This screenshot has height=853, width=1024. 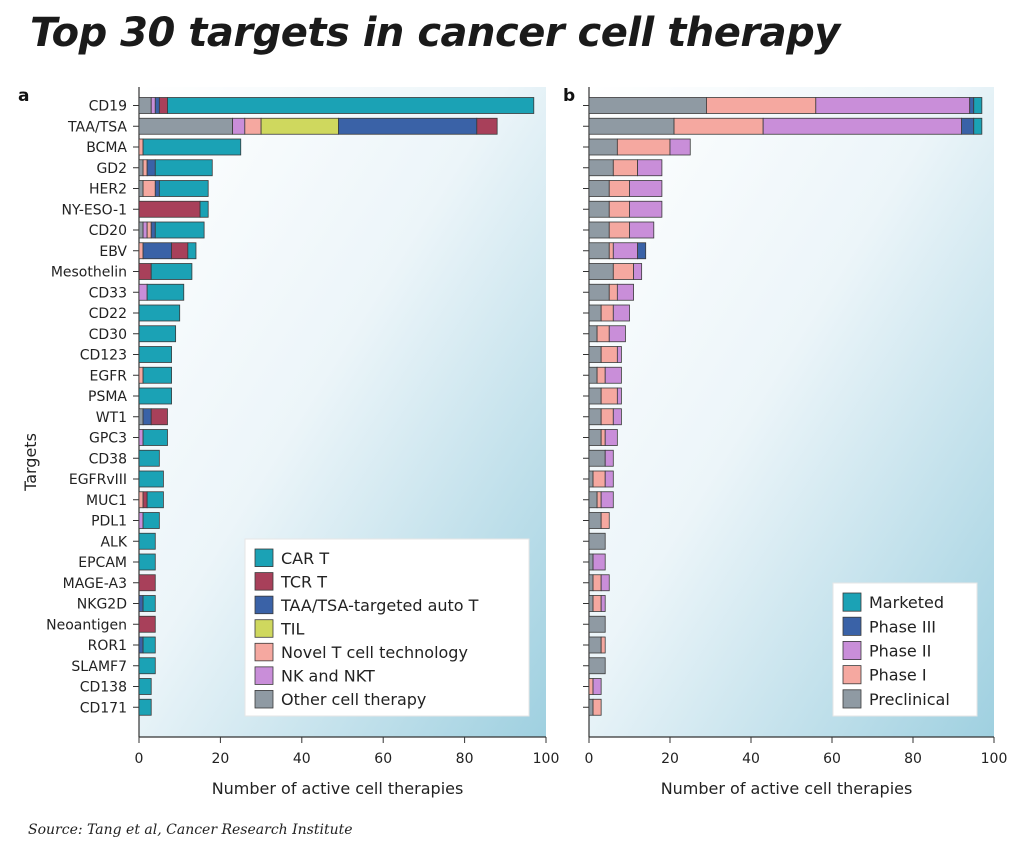 What do you see at coordinates (599, 562) in the screenshot?
I see `bar-phase-ii-epcam` at bounding box center [599, 562].